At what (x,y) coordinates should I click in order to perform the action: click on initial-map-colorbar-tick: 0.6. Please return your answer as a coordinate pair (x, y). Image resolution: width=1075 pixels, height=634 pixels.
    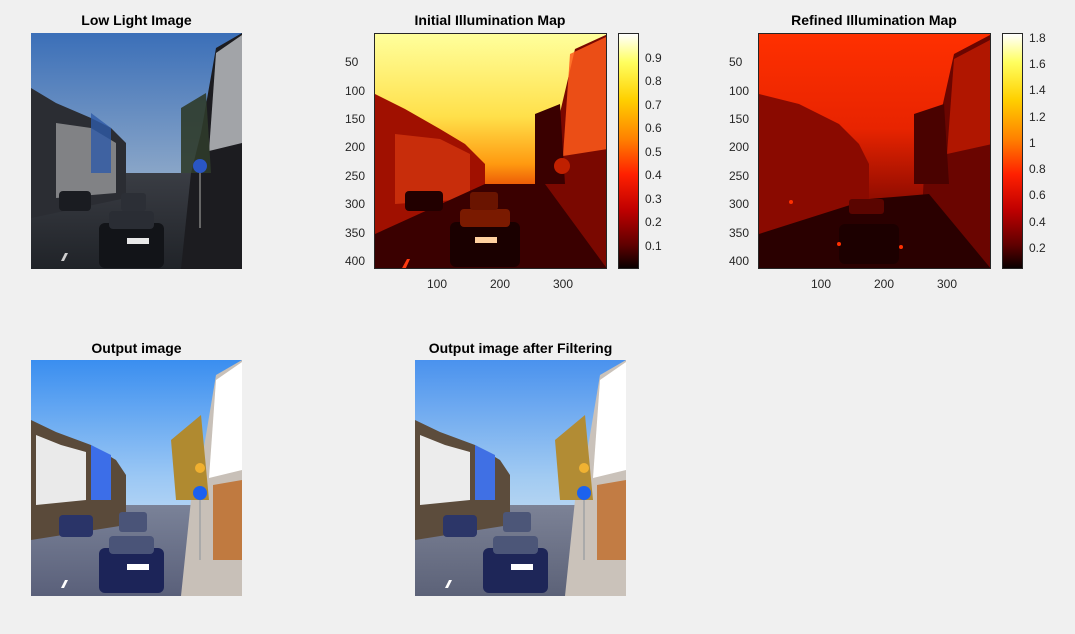
    Looking at the image, I should click on (653, 128).